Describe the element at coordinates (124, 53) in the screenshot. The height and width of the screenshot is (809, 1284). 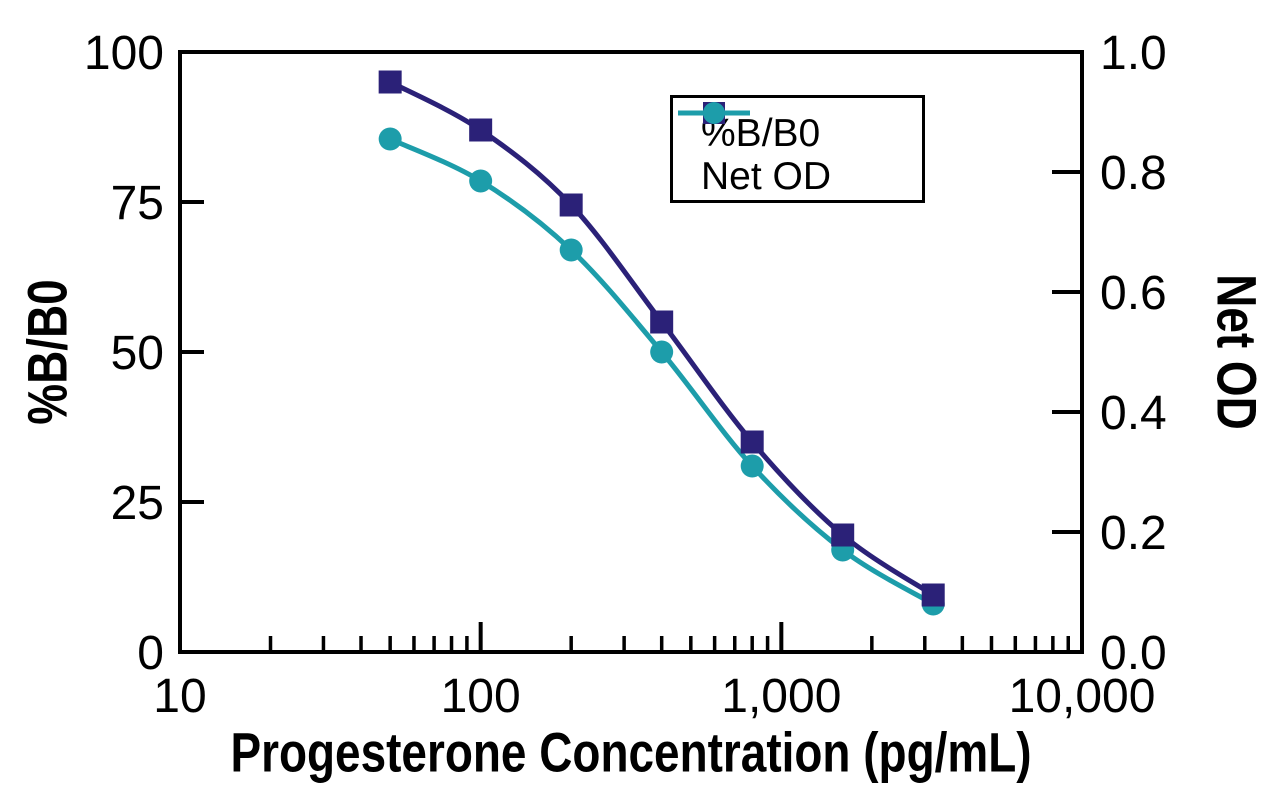
I see `left-axis-tick-label: 100` at that location.